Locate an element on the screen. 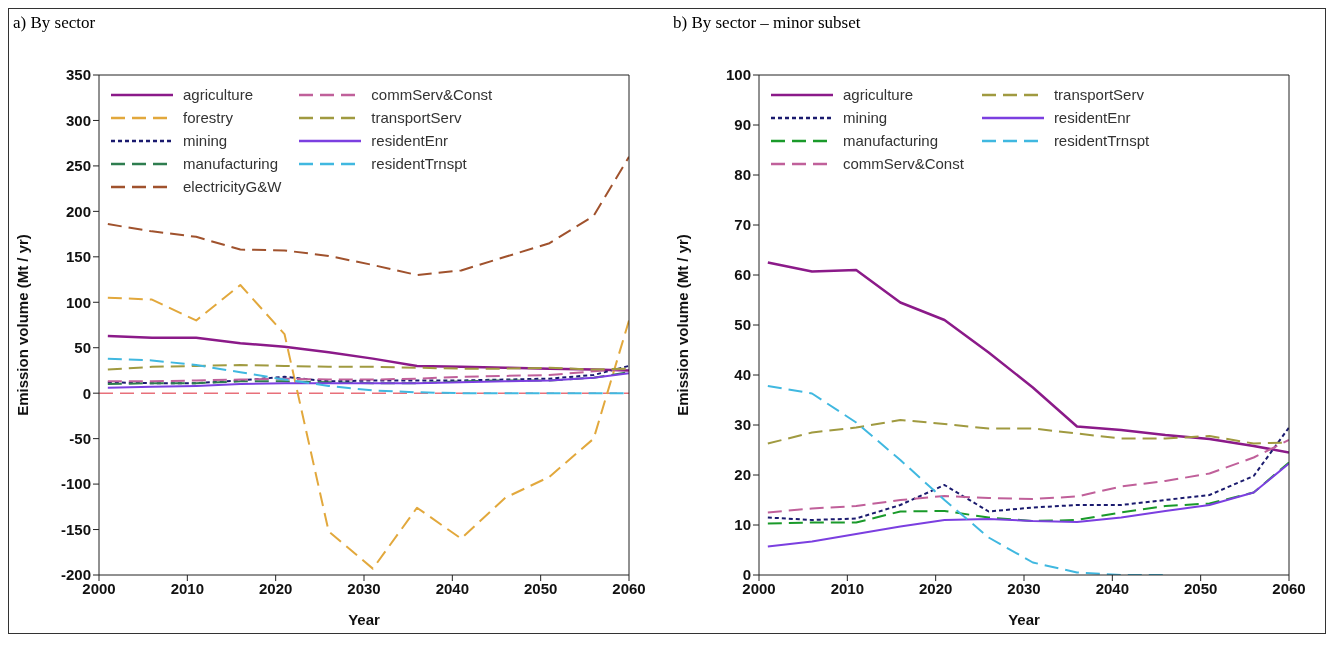 Image resolution: width=1336 pixels, height=668 pixels. y-tick-label: 40 is located at coordinates (742, 375).